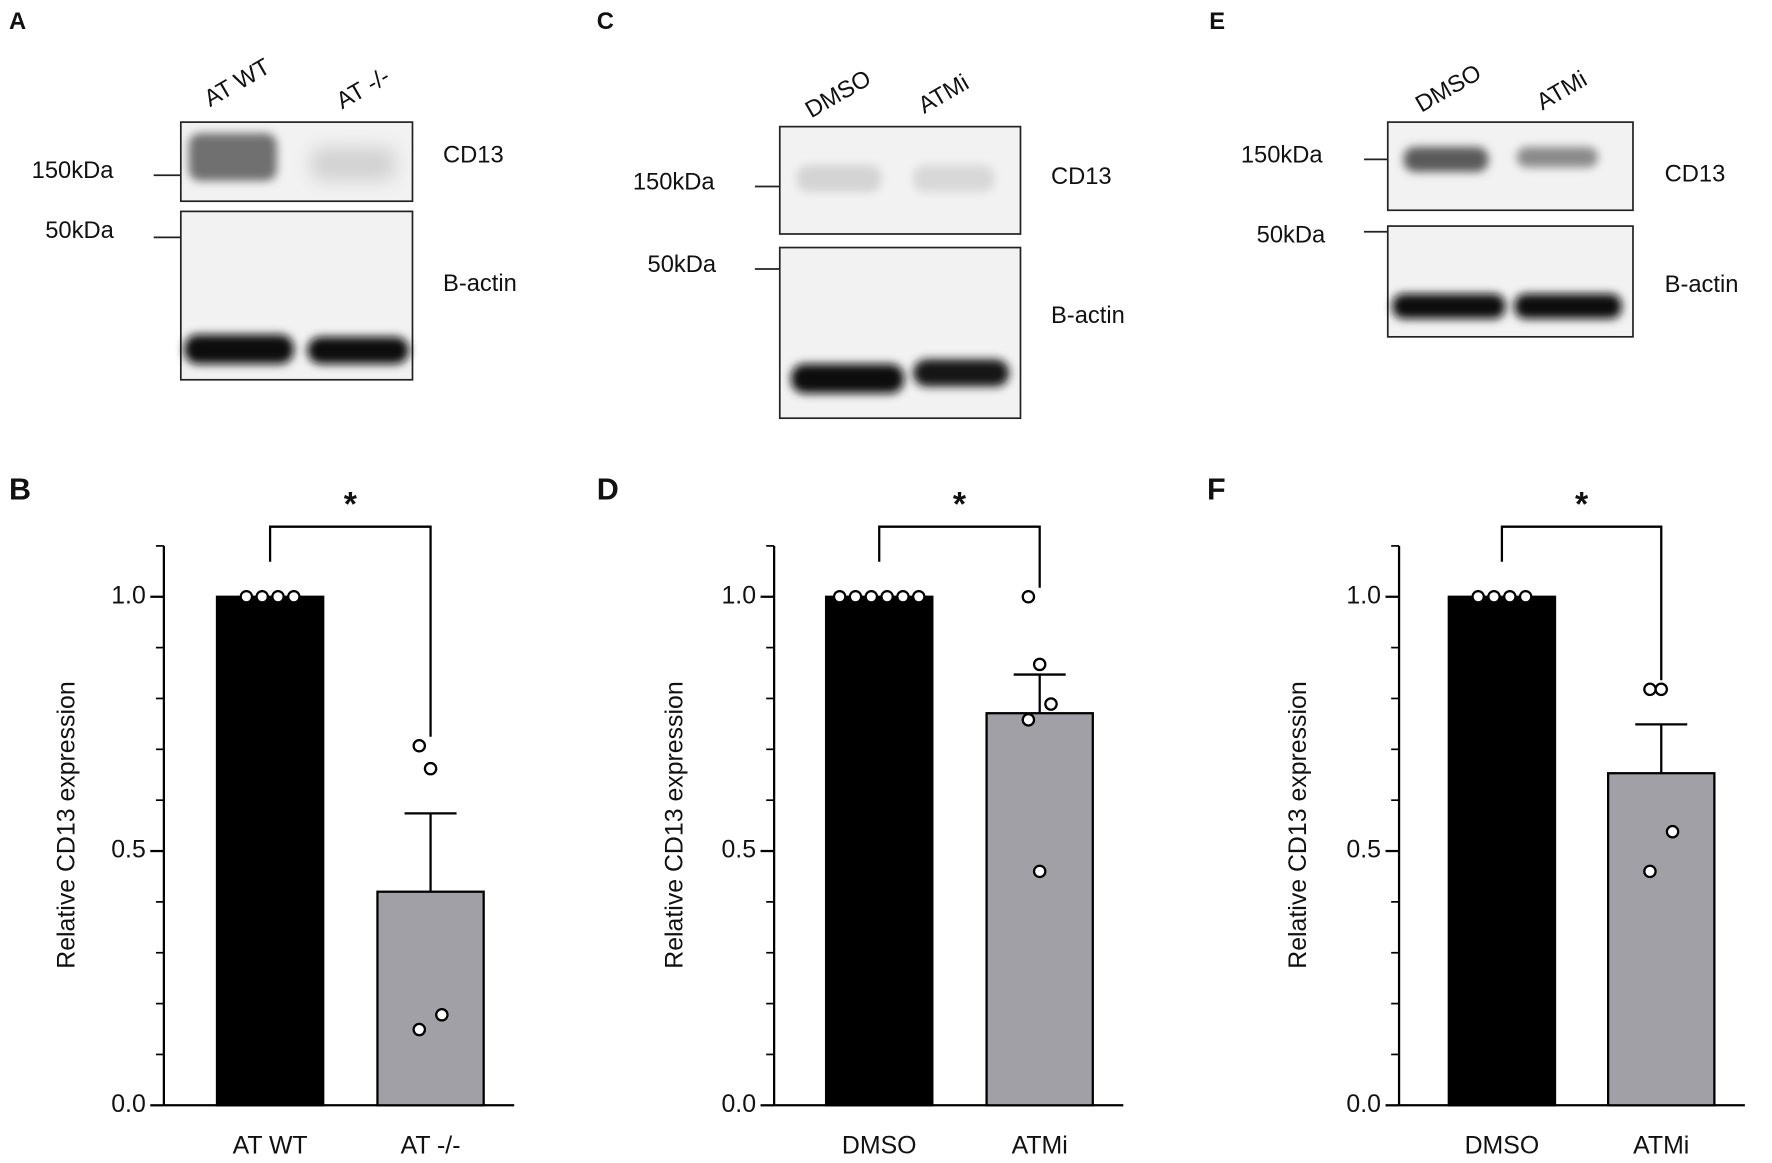 Image resolution: width=1772 pixels, height=1163 pixels. Describe the element at coordinates (1216, 490) in the screenshot. I see `panel-letter: F` at that location.